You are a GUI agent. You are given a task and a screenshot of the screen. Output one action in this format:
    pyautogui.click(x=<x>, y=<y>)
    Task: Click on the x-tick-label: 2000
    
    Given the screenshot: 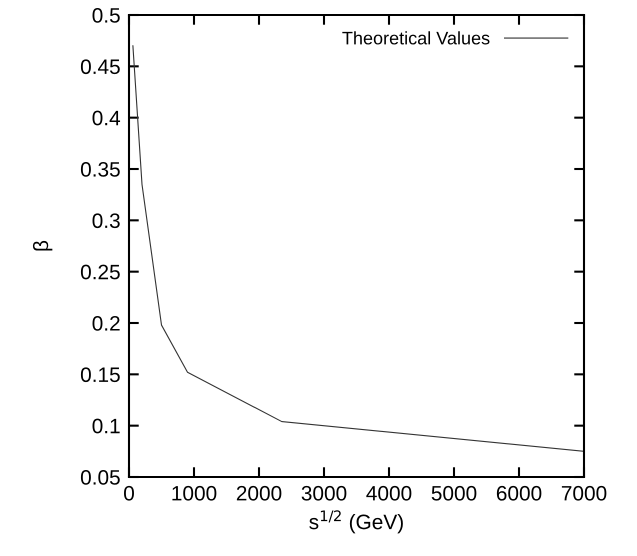 What is the action you would take?
    pyautogui.click(x=259, y=493)
    